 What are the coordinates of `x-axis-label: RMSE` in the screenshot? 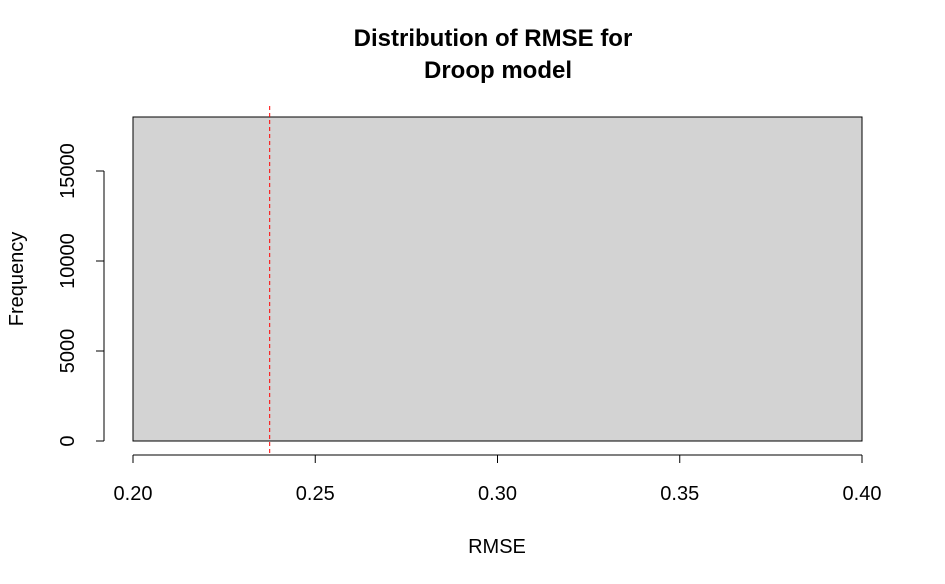 It's located at (497, 547).